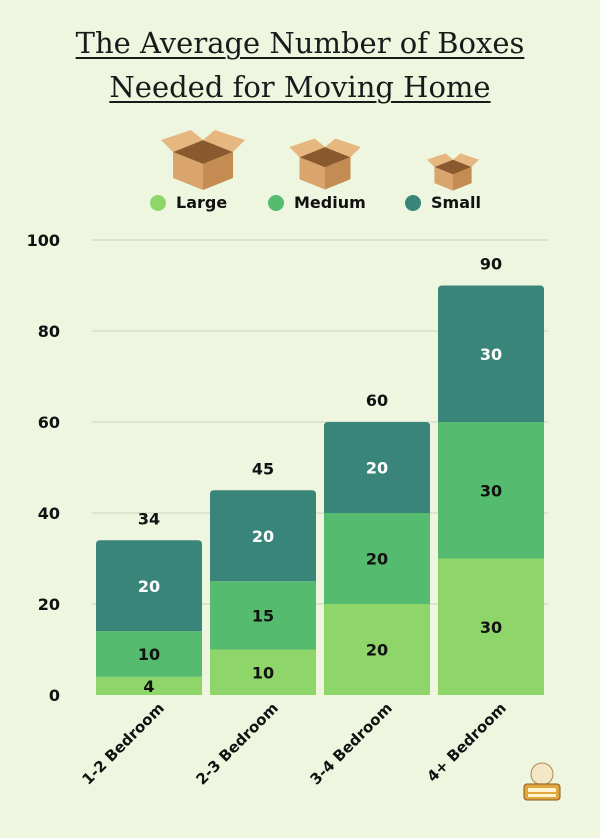 Image resolution: width=600 pixels, height=838 pixels. I want to click on medium-box-icon, so click(325, 164).